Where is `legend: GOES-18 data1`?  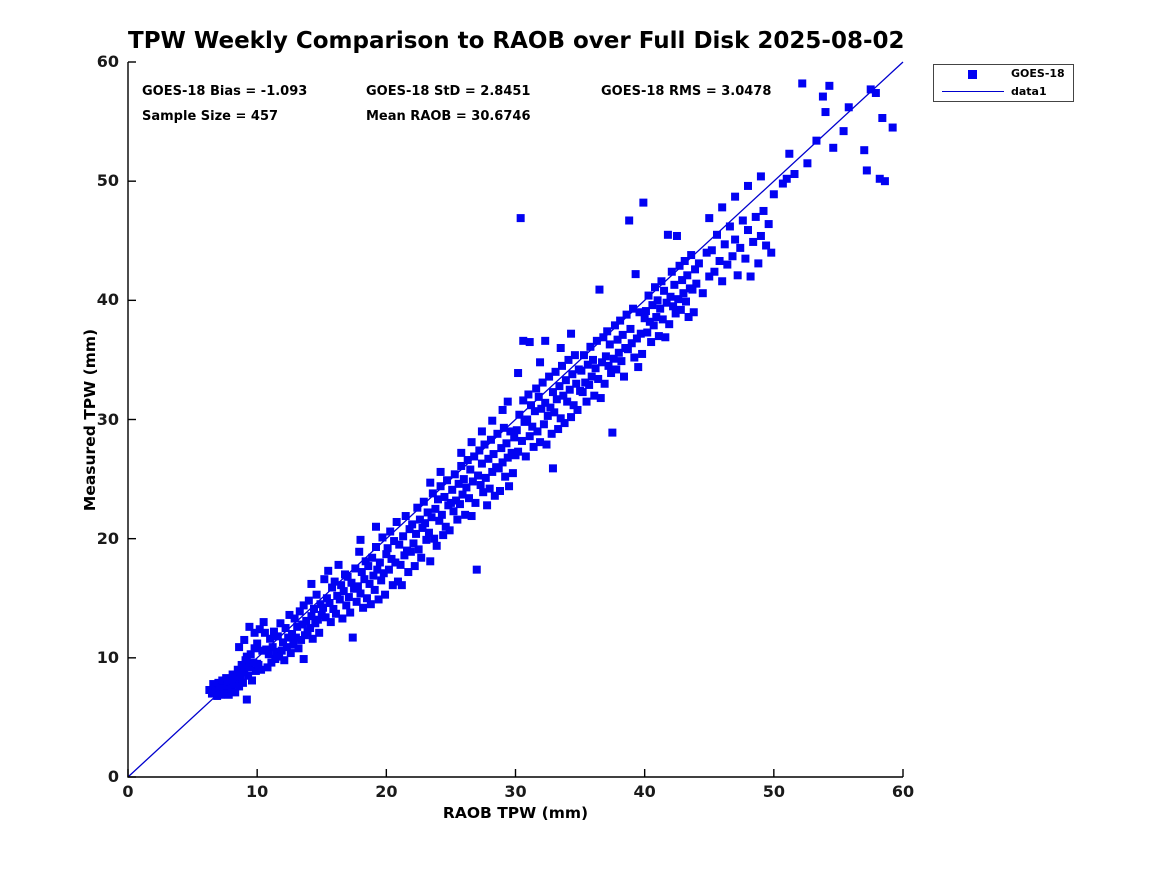 legend: GOES-18 data1 is located at coordinates (1003, 83).